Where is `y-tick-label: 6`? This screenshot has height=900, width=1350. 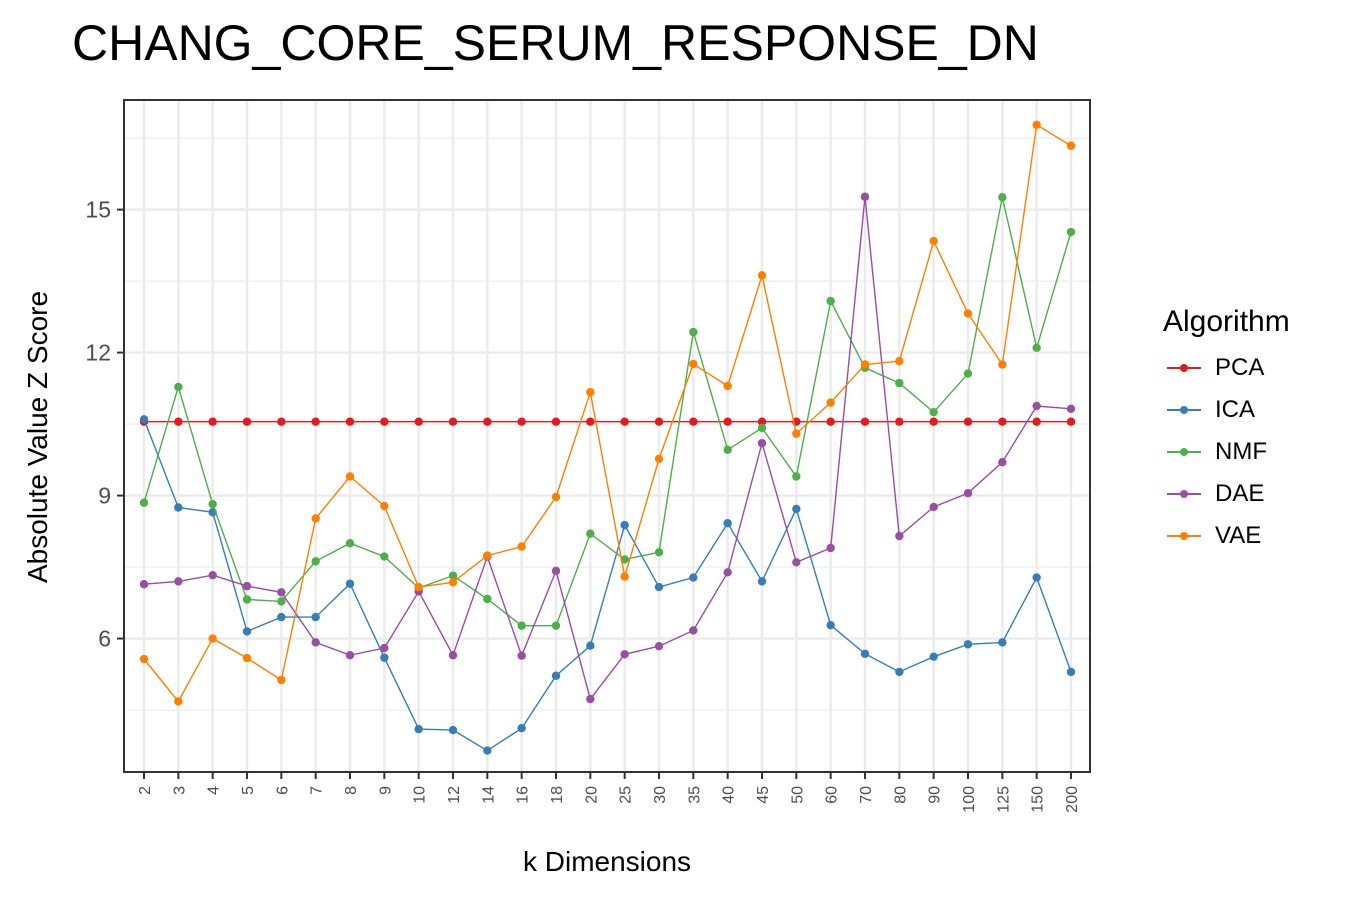 y-tick-label: 6 is located at coordinates (104, 639).